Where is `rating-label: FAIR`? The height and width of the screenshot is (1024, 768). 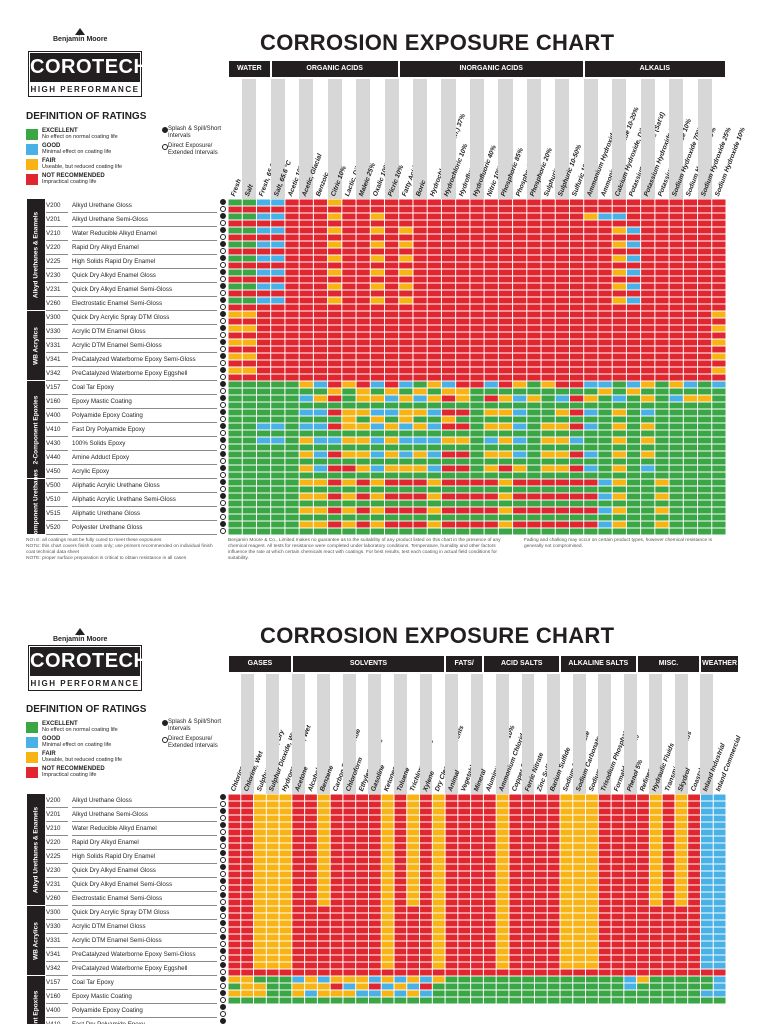
rating-label: FAIR is located at coordinates (49, 754).